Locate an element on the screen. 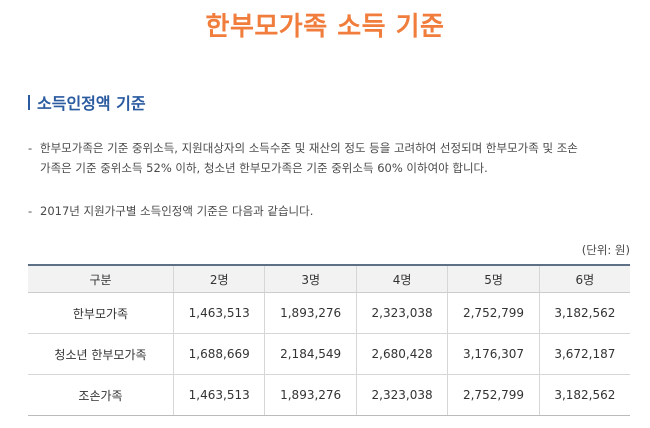  section-heading: 소득인정액 기준 is located at coordinates (87, 102).